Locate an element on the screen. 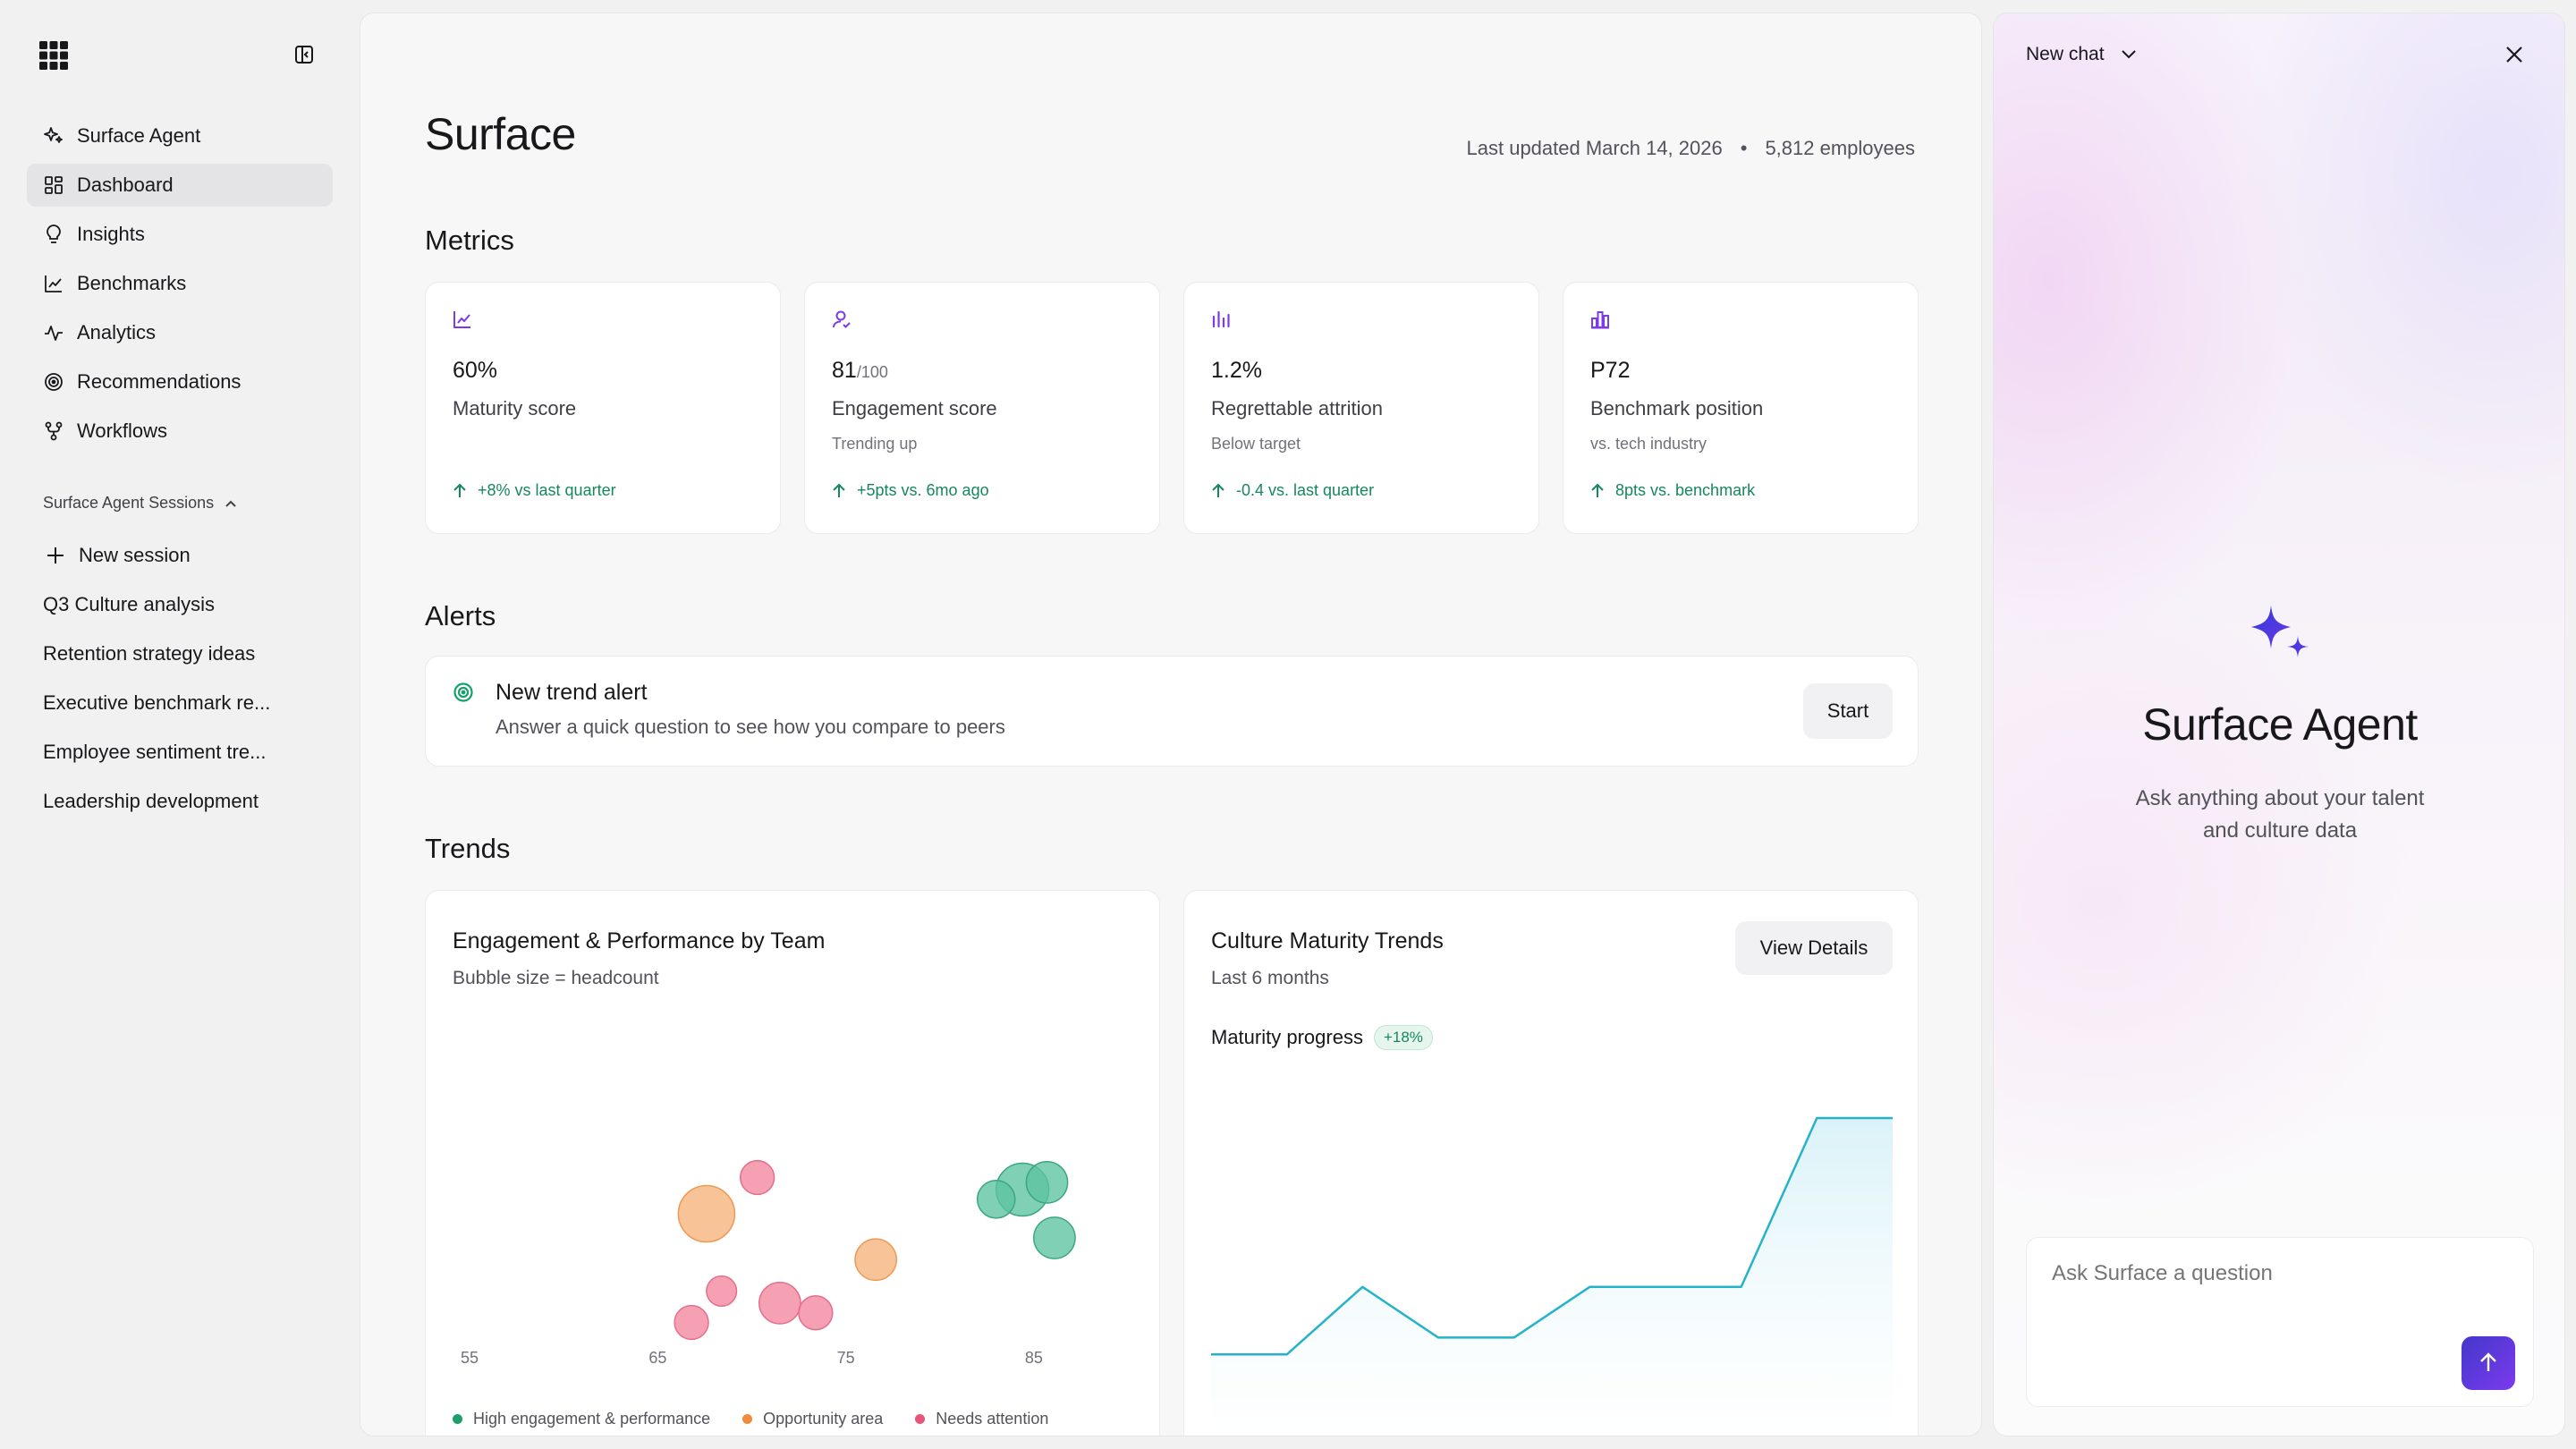 This screenshot has width=2576, height=1449. x-tick-label: 55 is located at coordinates (470, 1358).